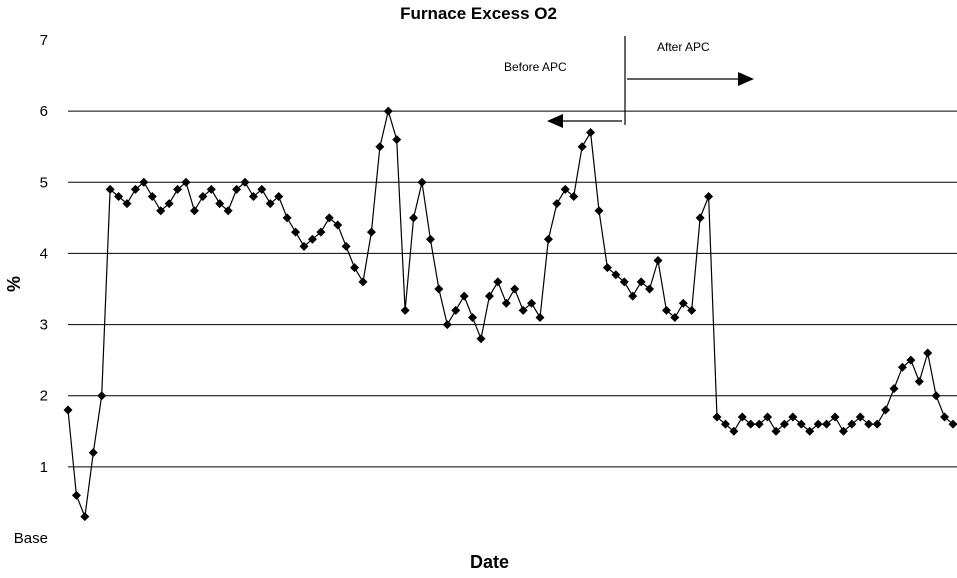 This screenshot has width=957, height=578. What do you see at coordinates (44, 325) in the screenshot?
I see `y-tick-label: 3` at bounding box center [44, 325].